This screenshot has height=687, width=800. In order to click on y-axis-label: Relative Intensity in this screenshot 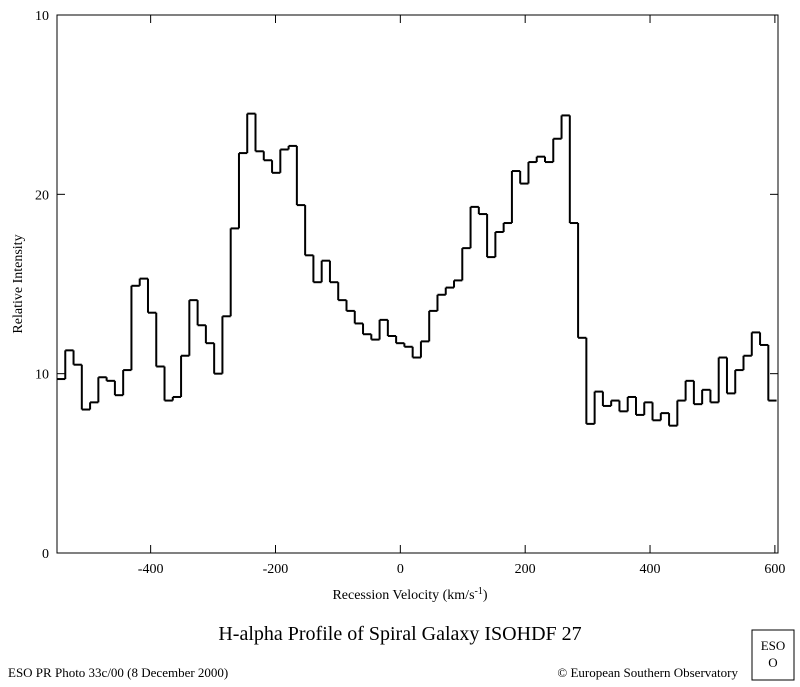, I will do `click(18, 283)`.